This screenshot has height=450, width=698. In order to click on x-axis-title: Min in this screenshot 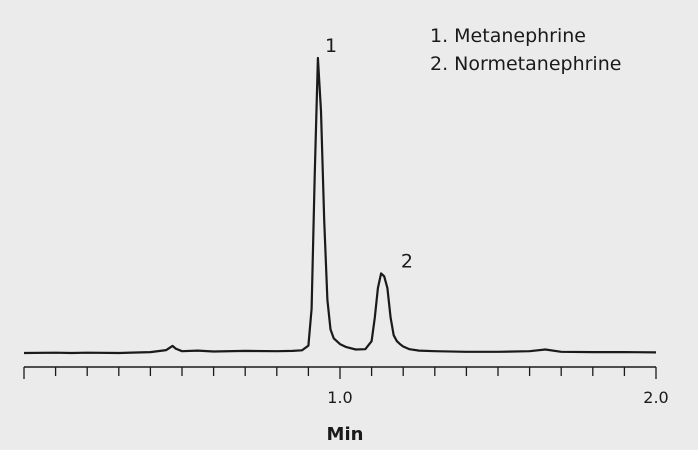, I will do `click(345, 434)`.